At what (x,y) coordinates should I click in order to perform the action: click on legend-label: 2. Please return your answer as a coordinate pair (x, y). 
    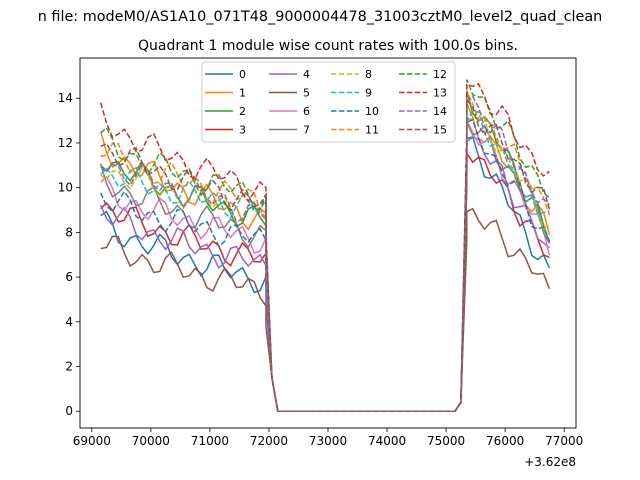
    Looking at the image, I should click on (242, 111).